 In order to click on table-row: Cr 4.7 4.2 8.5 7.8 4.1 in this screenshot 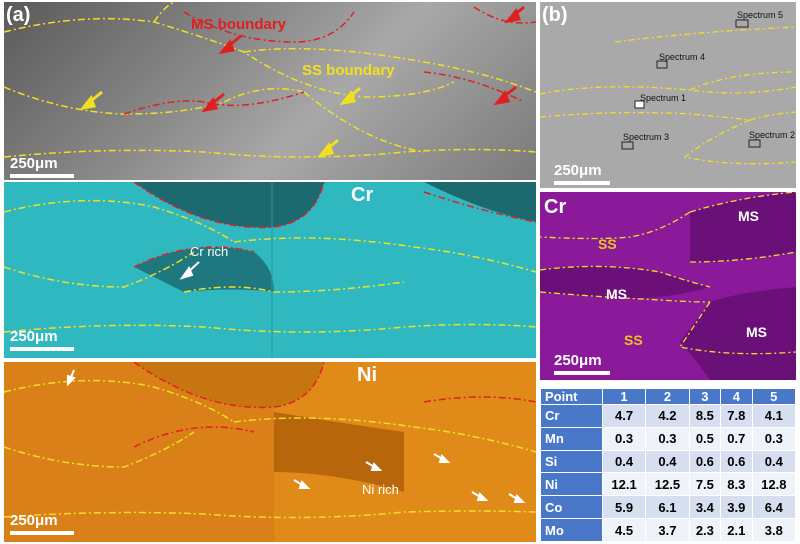, I will do `click(668, 416)`.